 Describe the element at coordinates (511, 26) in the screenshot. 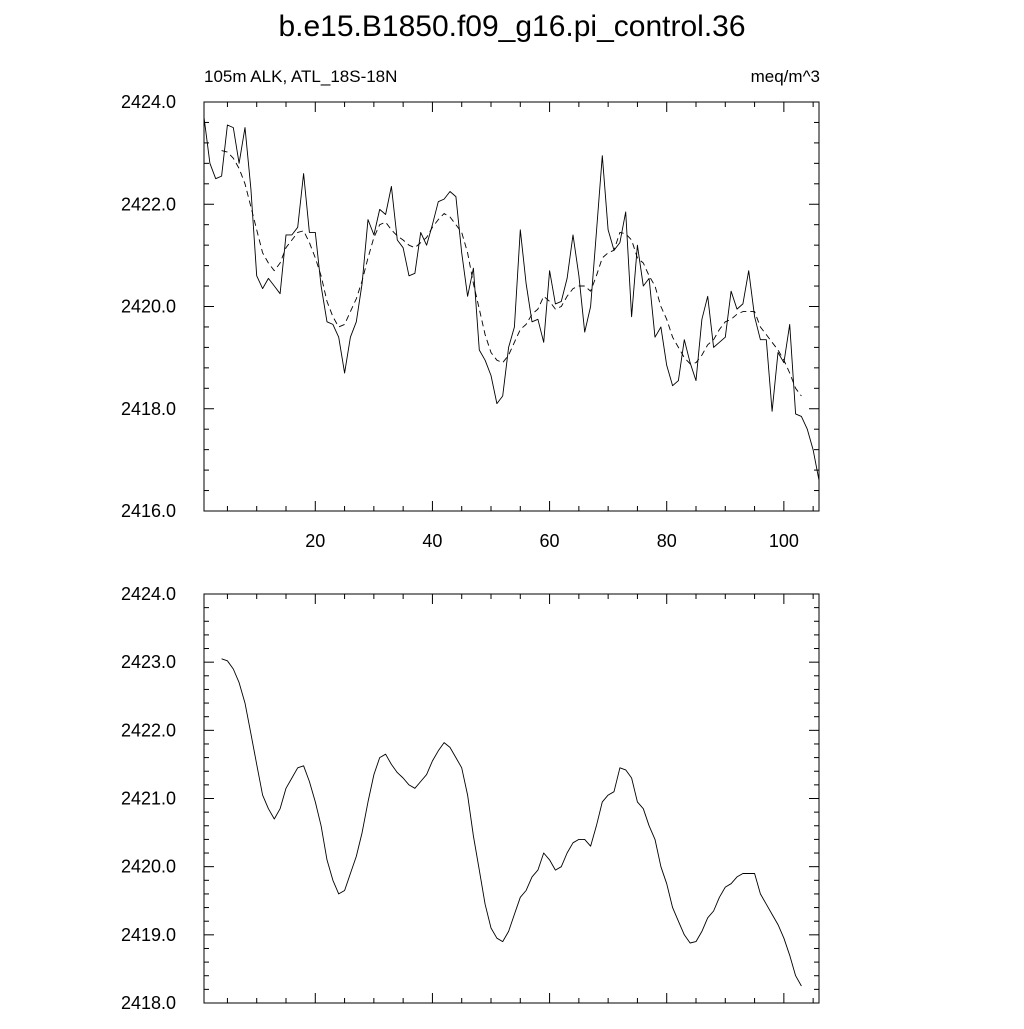

I see `chart-title: b.e15.B1850.f09_g16.pi_control.36` at that location.